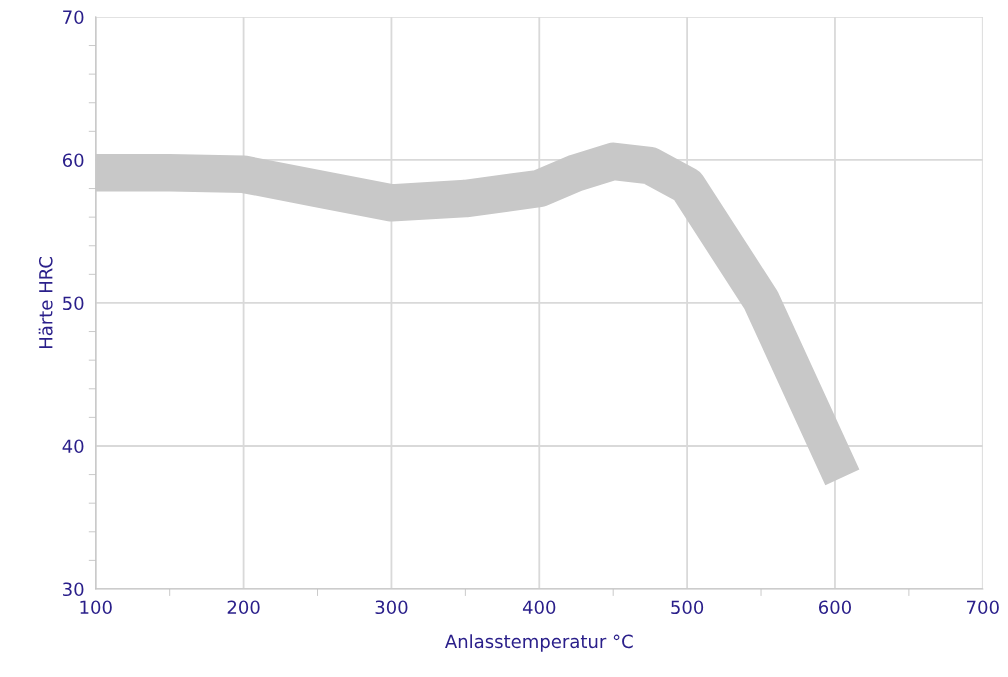 This screenshot has width=1008, height=677. What do you see at coordinates (687, 607) in the screenshot?
I see `x-tick-label: 500` at bounding box center [687, 607].